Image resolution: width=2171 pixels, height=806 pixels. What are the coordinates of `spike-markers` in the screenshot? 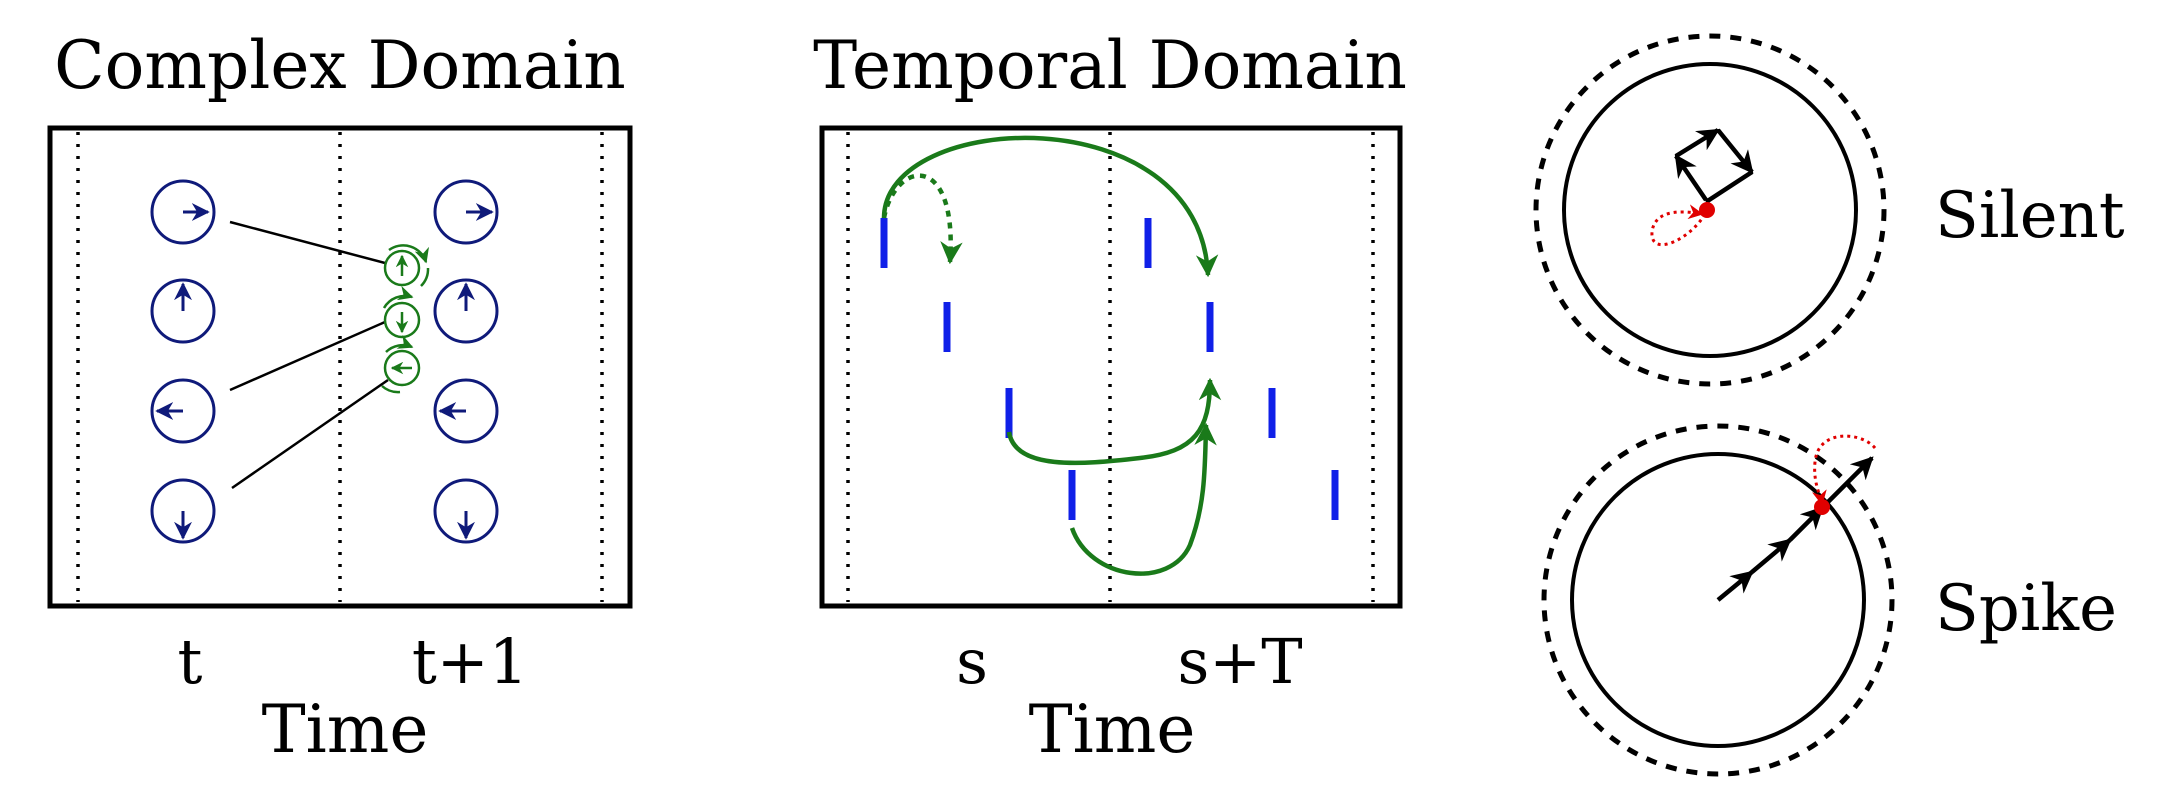 It's located at (1109, 369).